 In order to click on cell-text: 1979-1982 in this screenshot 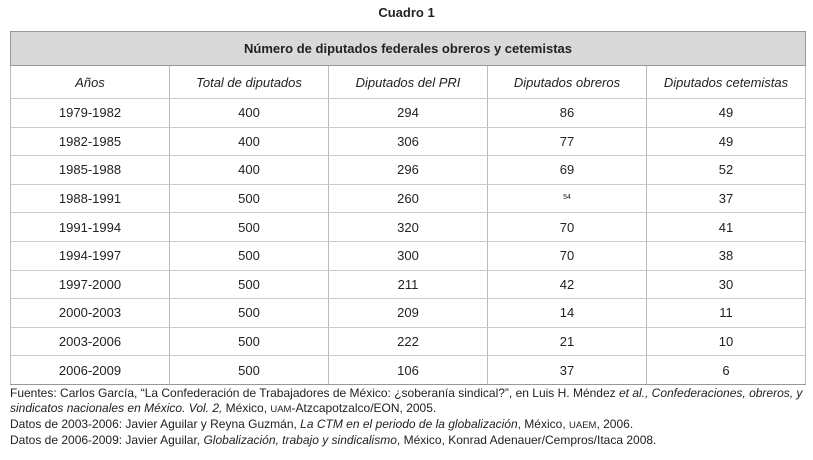, I will do `click(90, 113)`.